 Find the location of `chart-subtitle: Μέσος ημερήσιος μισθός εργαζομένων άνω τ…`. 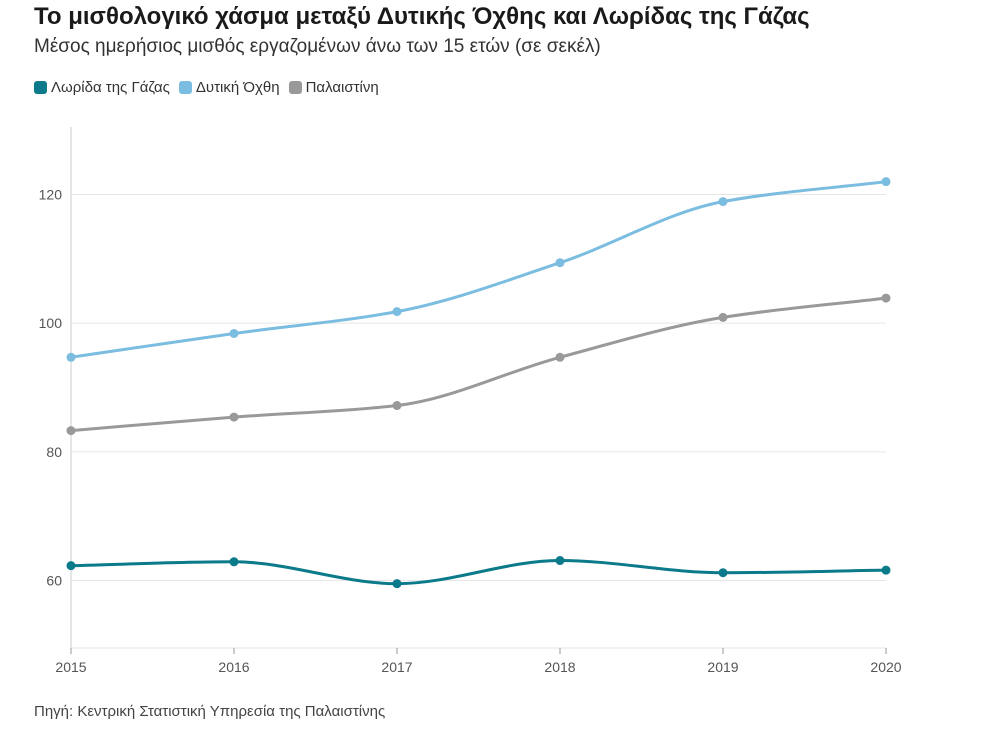

chart-subtitle: Μέσος ημερήσιος μισθός εργαζομένων άνω τ… is located at coordinates (317, 46).